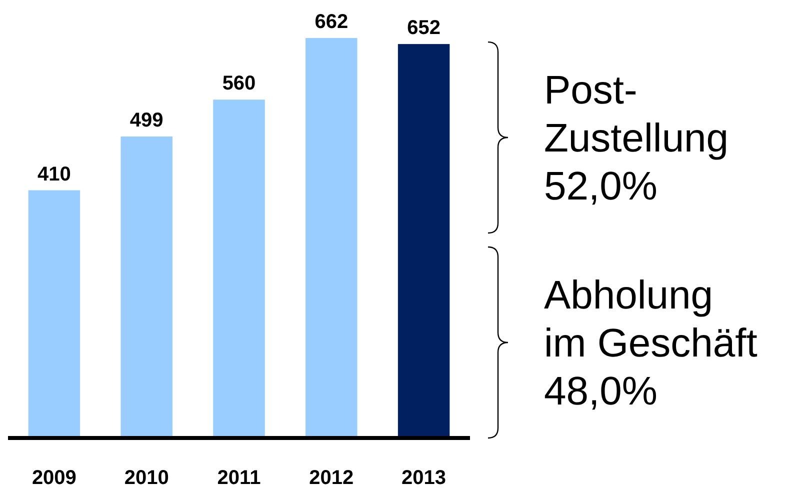  I want to click on data-label: 662, so click(331, 22).